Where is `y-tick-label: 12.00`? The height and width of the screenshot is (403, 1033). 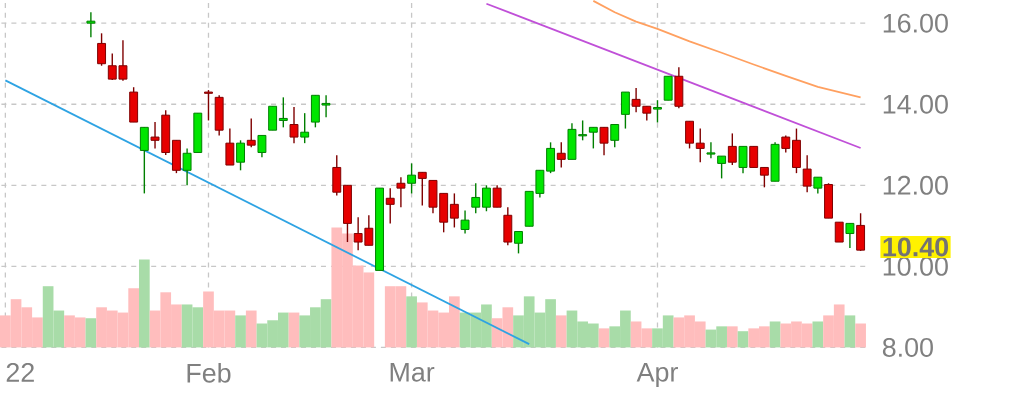
y-tick-label: 12.00 is located at coordinates (915, 185).